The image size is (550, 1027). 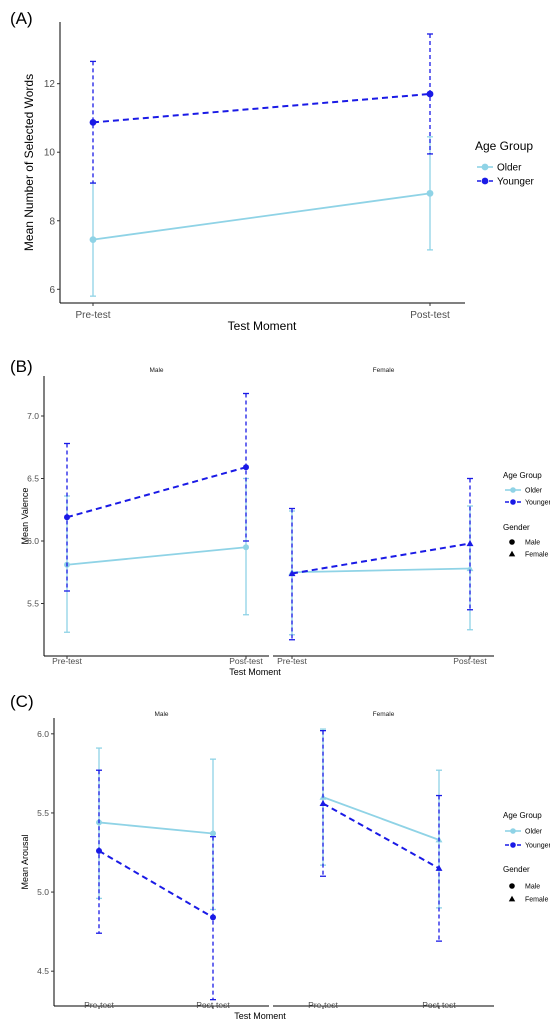 I want to click on legend-title: Gender, so click(x=516, y=527).